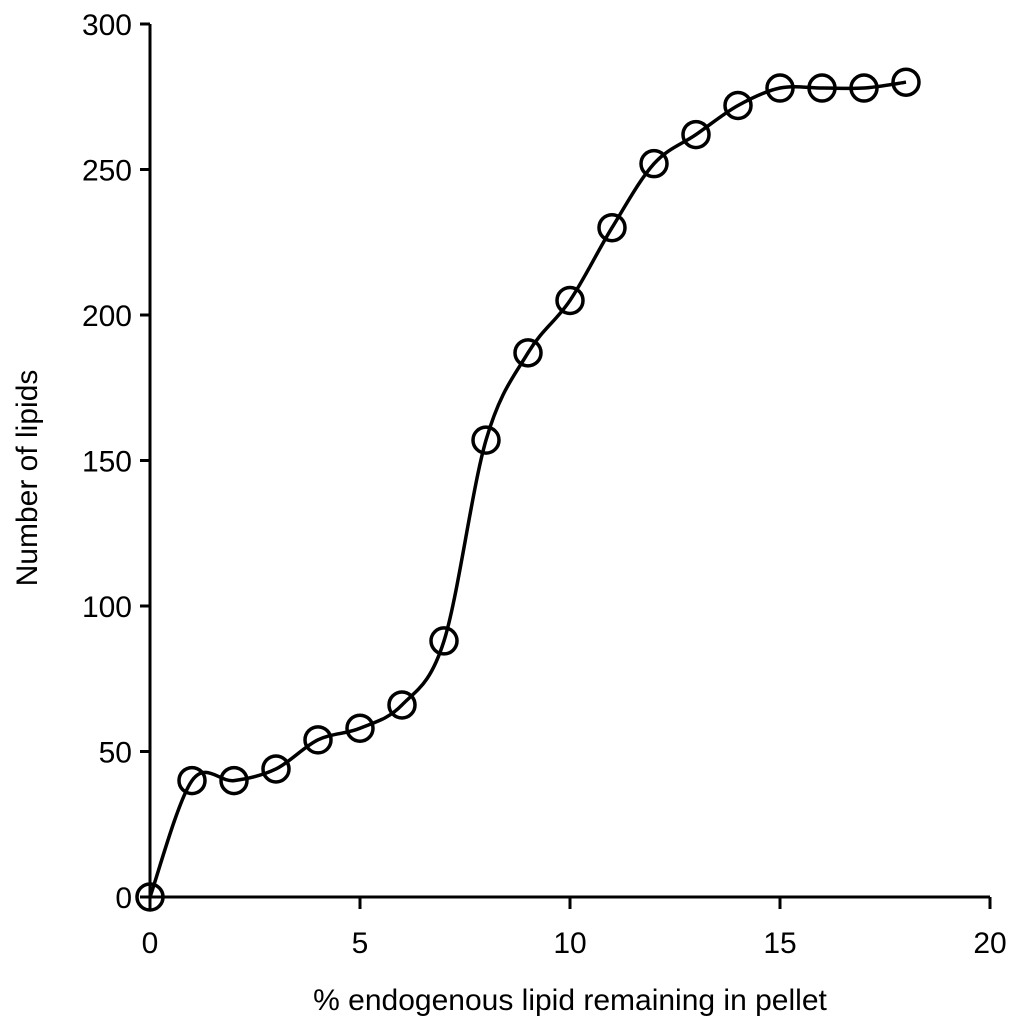  I want to click on y-tick-label: 150, so click(107, 462).